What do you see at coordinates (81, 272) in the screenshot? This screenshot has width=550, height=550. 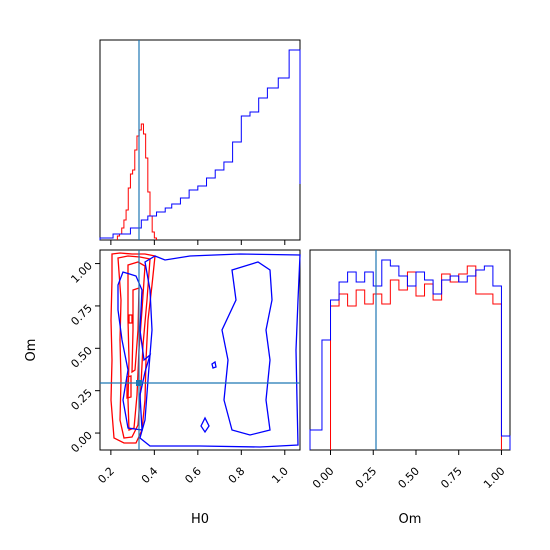 I see `ytick-label: 1.00` at bounding box center [81, 272].